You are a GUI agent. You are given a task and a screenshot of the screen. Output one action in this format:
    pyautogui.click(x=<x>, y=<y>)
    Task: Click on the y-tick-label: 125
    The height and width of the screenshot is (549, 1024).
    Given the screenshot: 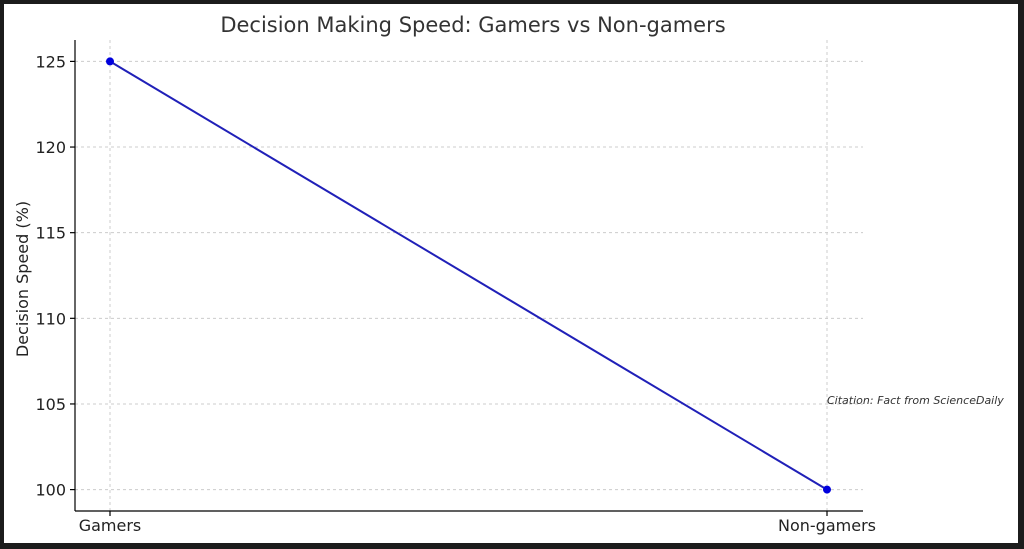 What is the action you would take?
    pyautogui.click(x=50, y=61)
    